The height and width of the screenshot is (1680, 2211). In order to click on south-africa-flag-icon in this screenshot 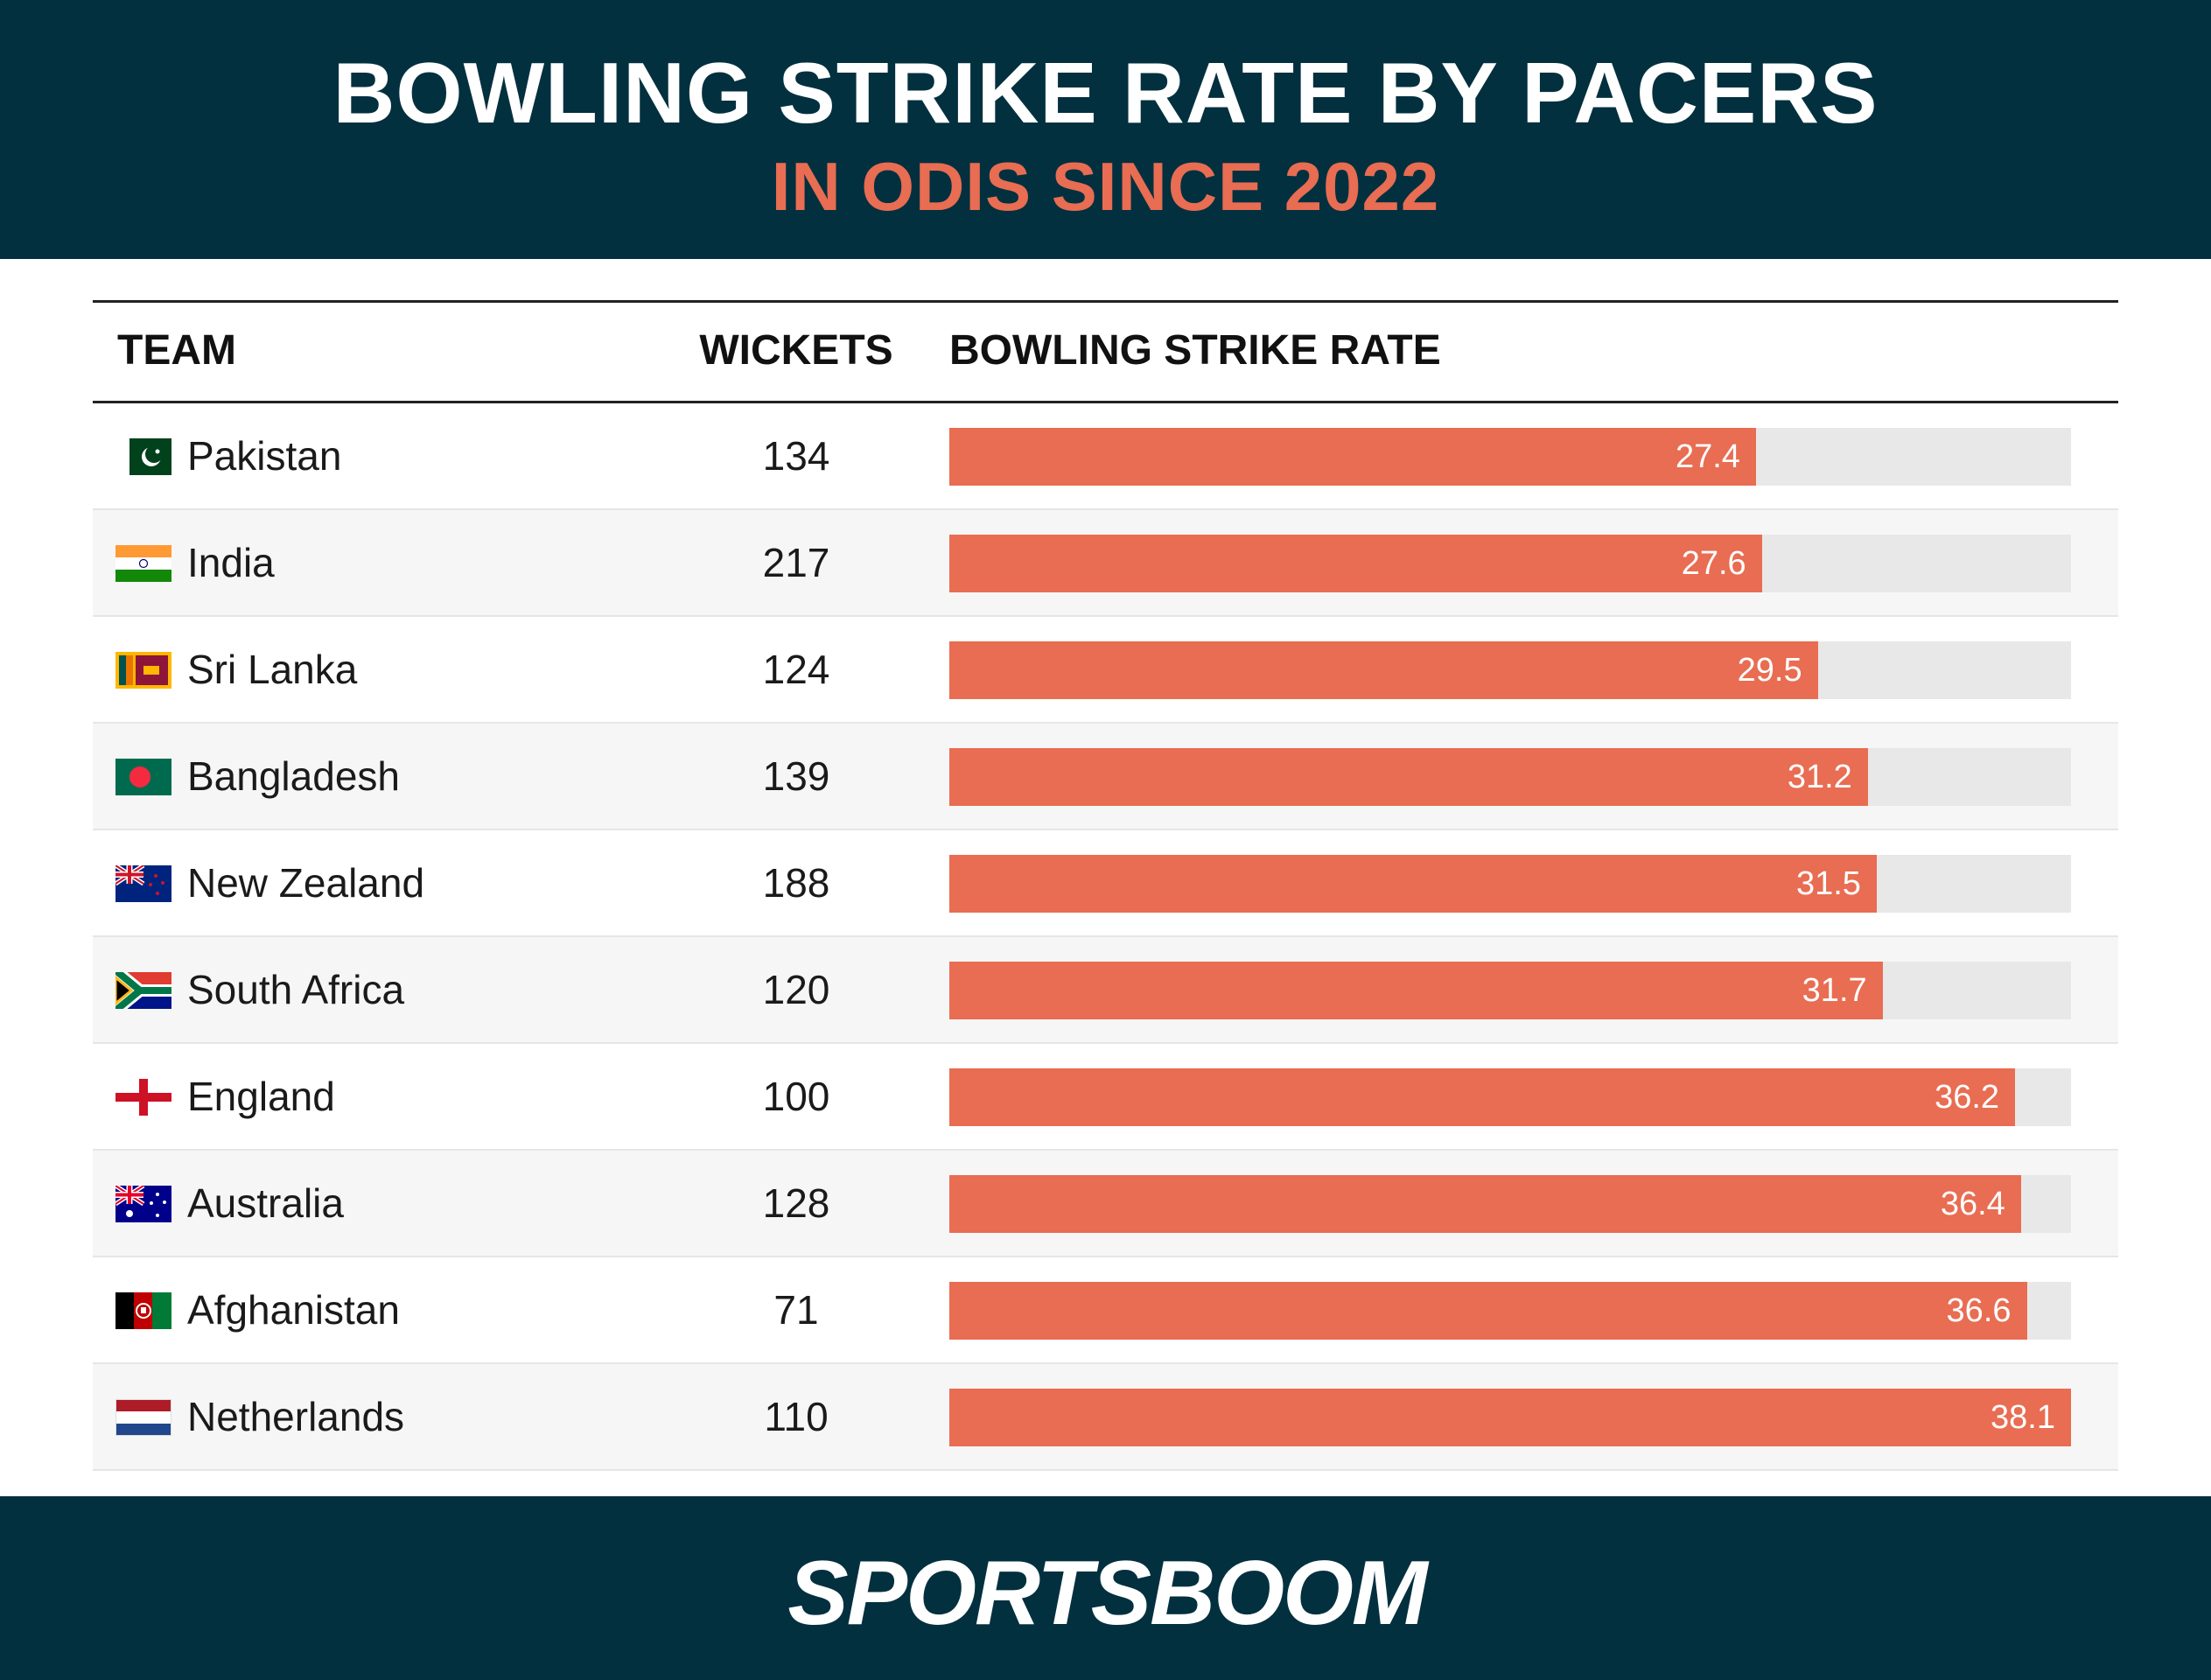, I will do `click(143, 990)`.